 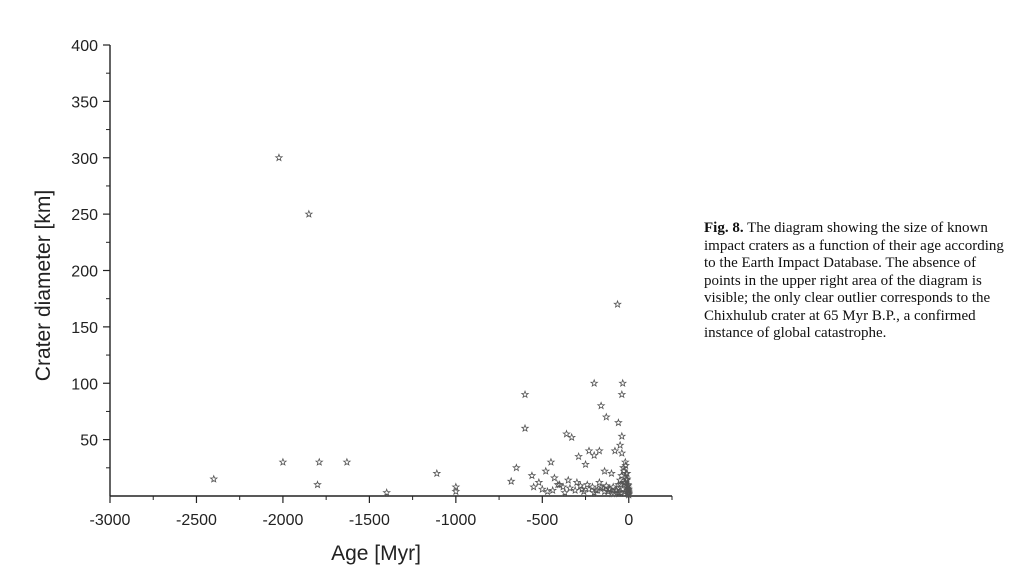 I want to click on y-tick-label: 200, so click(x=84, y=272).